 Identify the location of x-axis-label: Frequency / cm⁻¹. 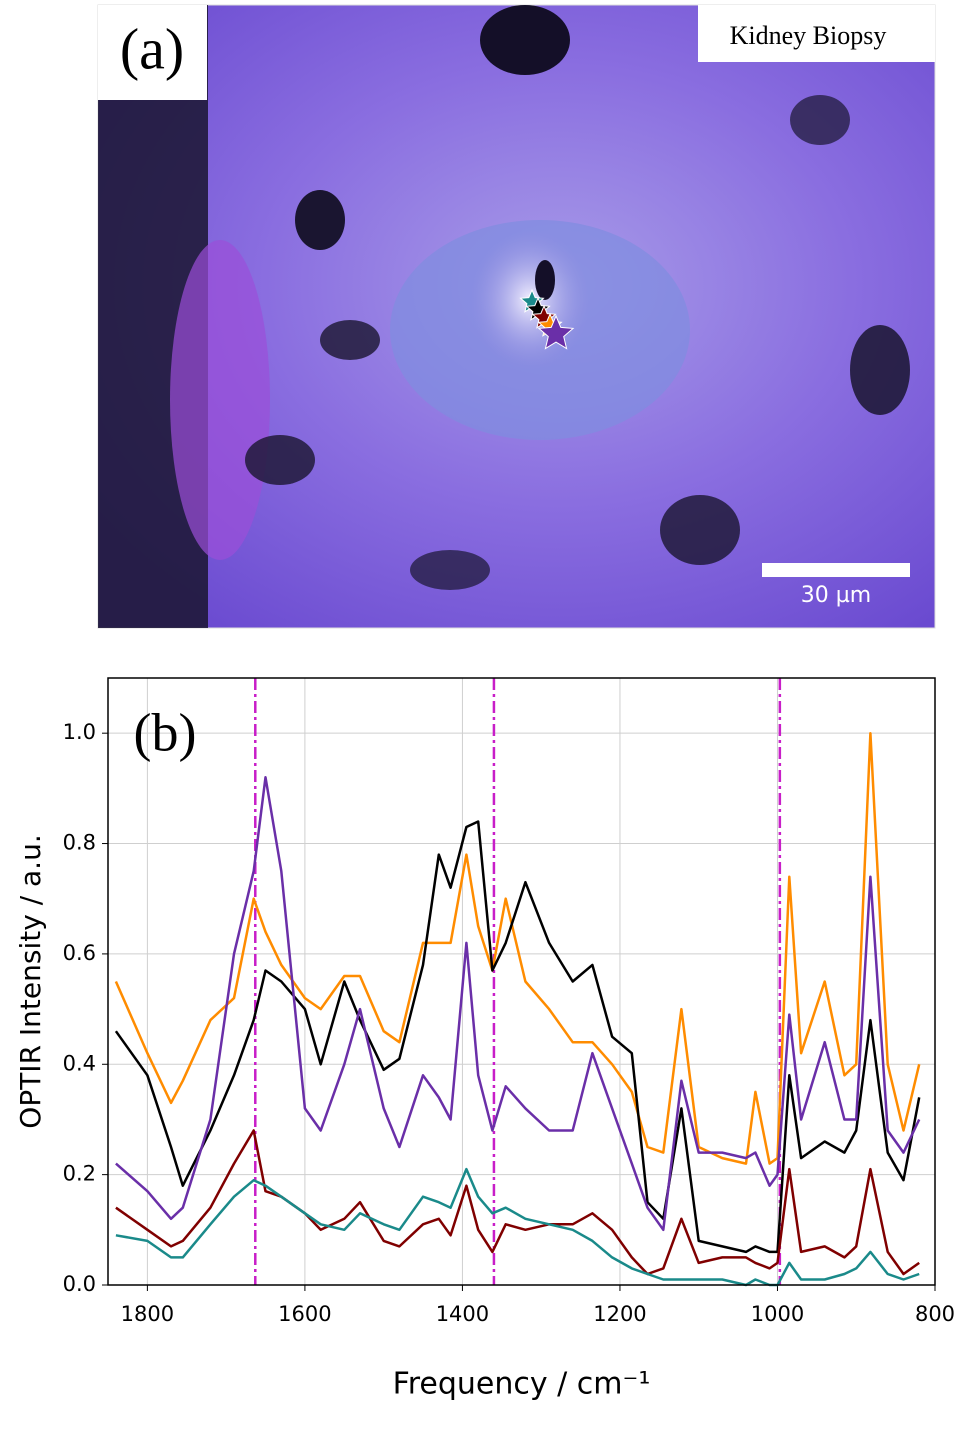
(522, 1384).